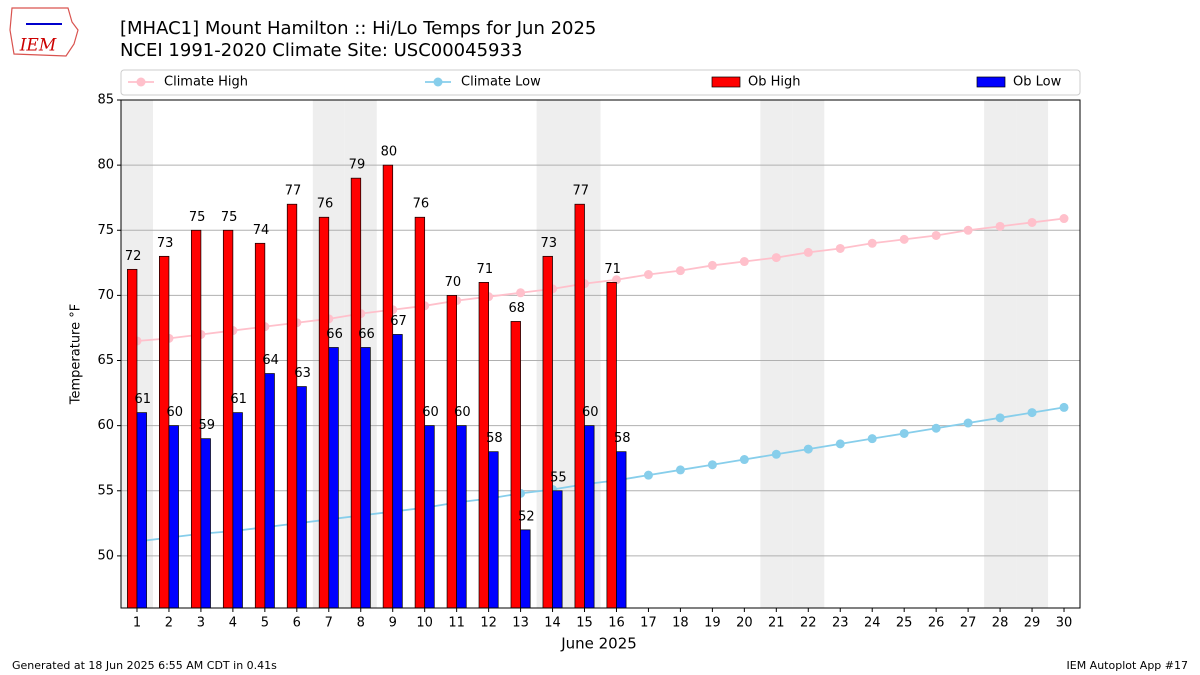  What do you see at coordinates (206, 425) in the screenshot?
I see `data-label: 59` at bounding box center [206, 425].